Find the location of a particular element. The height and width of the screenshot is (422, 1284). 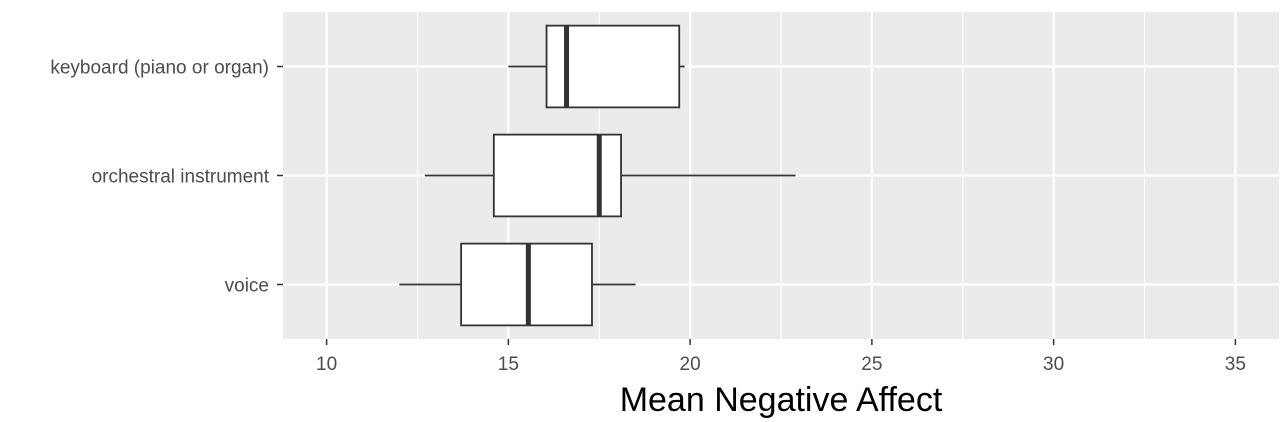

x-tick-label: 20 is located at coordinates (690, 364).